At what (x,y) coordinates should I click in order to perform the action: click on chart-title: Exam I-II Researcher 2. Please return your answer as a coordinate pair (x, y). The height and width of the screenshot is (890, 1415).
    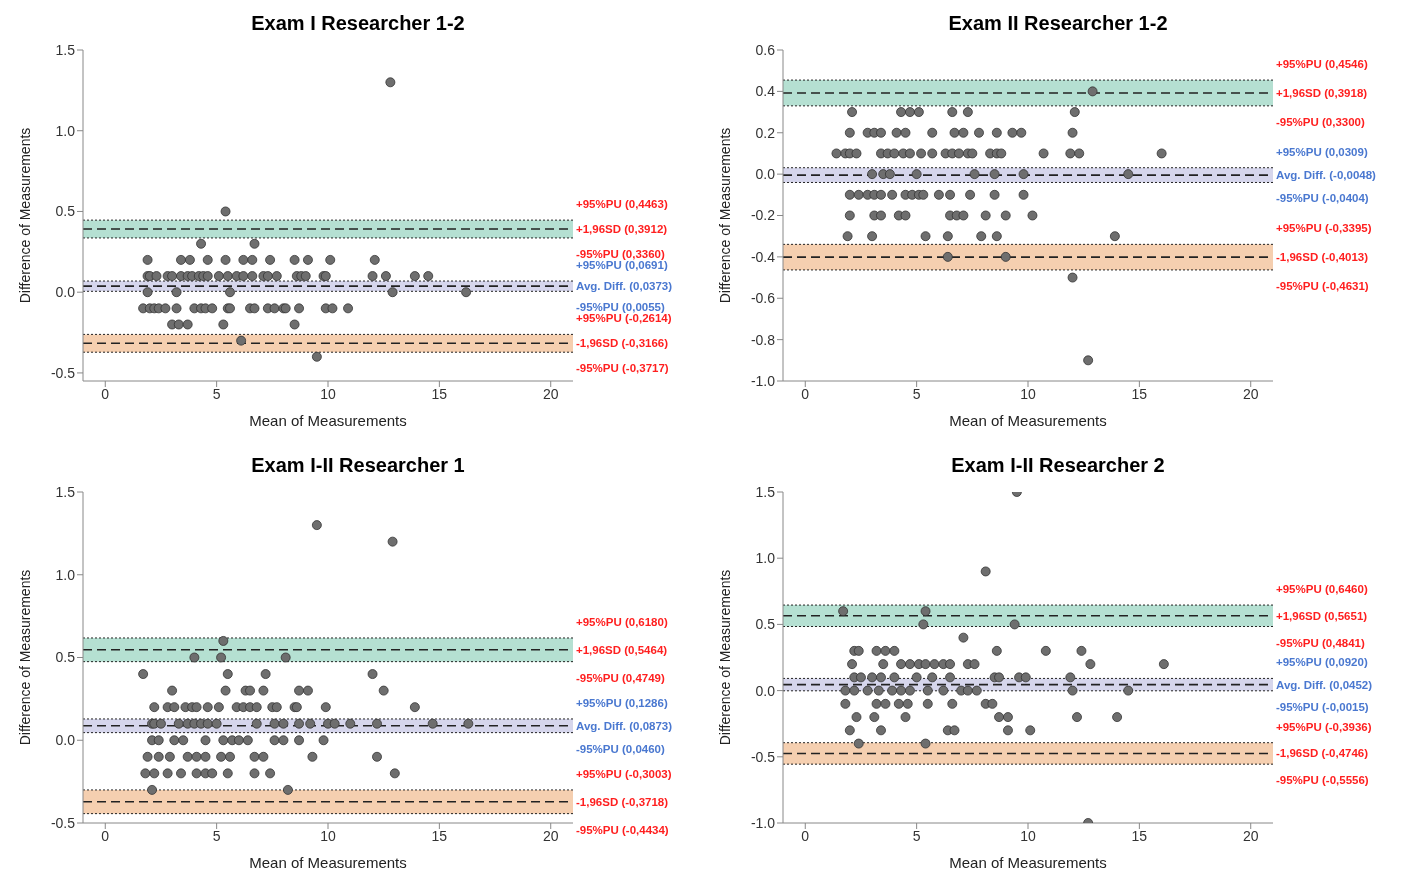
    Looking at the image, I should click on (1058, 465).